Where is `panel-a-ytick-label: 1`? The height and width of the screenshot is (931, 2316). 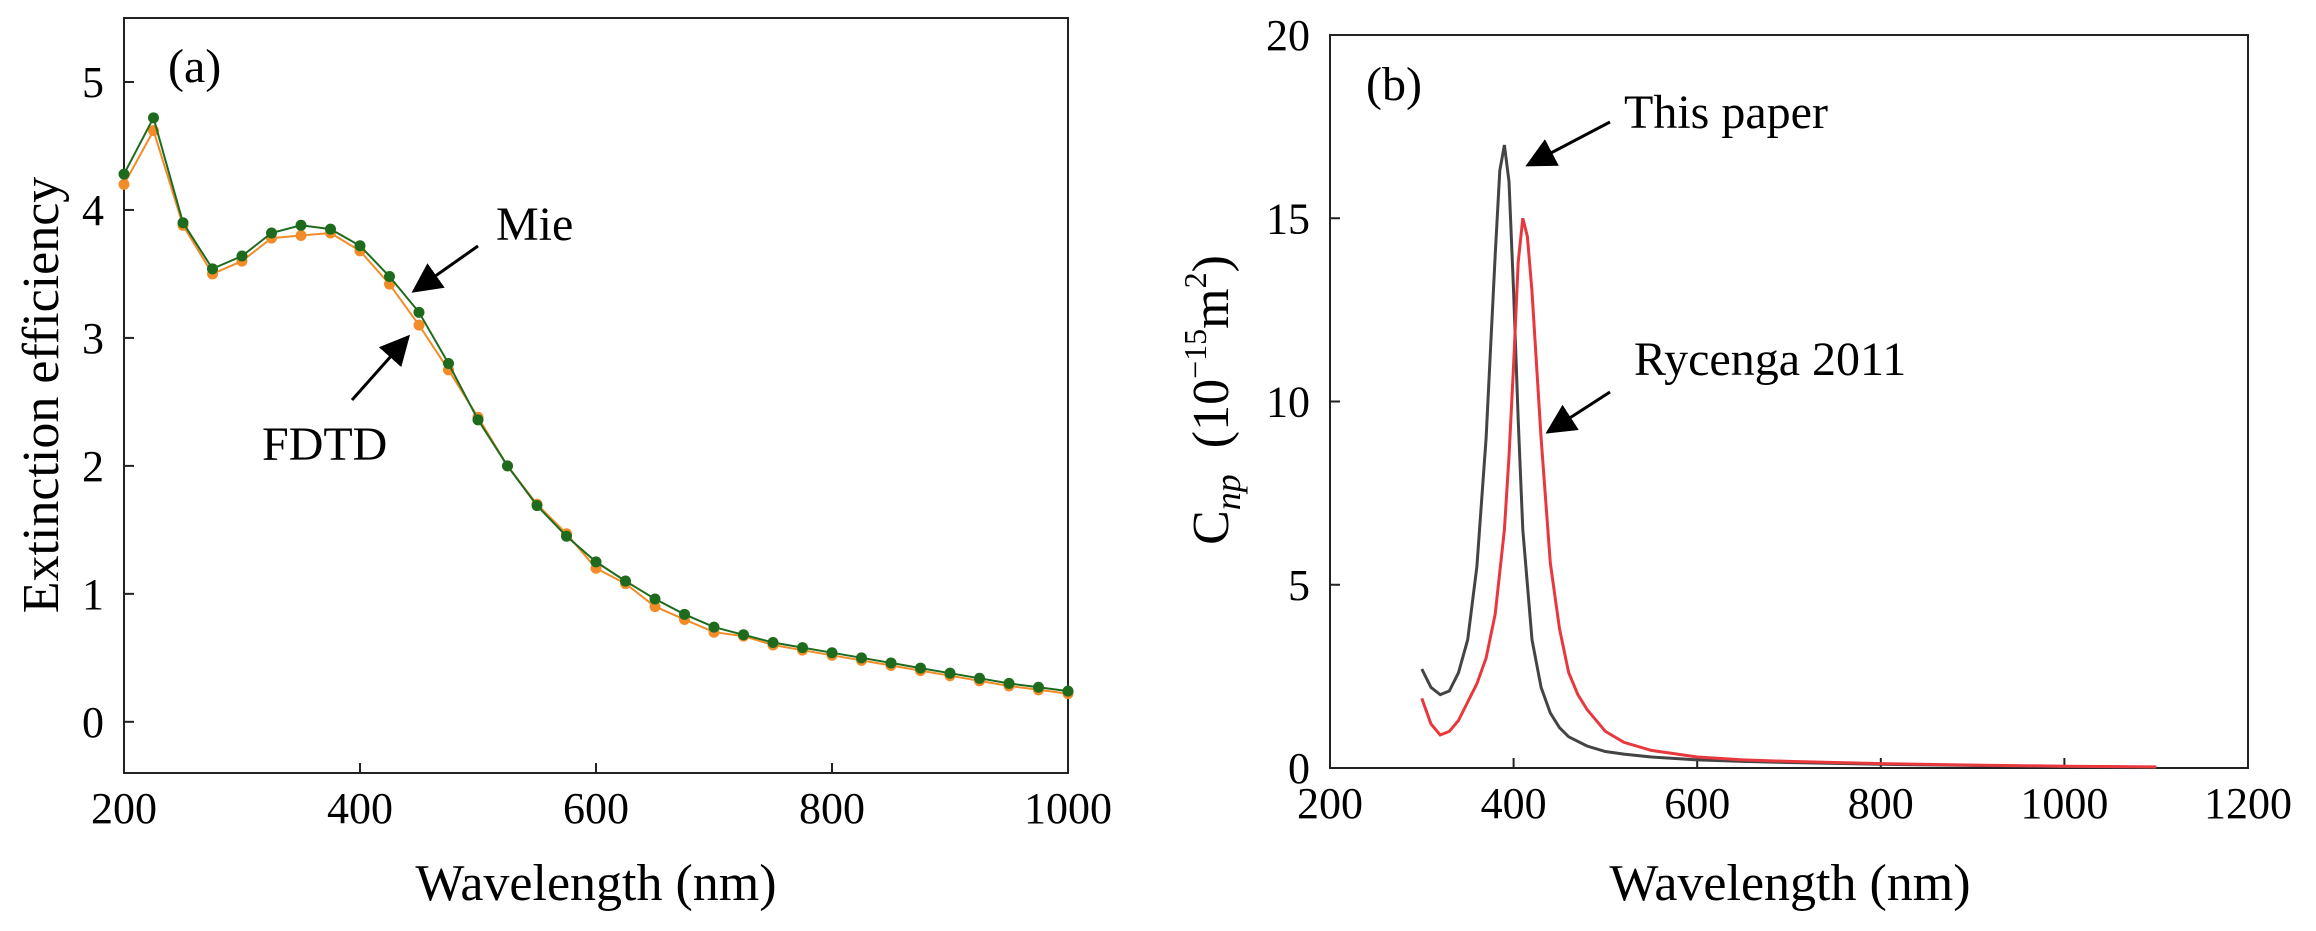 panel-a-ytick-label: 1 is located at coordinates (93, 594).